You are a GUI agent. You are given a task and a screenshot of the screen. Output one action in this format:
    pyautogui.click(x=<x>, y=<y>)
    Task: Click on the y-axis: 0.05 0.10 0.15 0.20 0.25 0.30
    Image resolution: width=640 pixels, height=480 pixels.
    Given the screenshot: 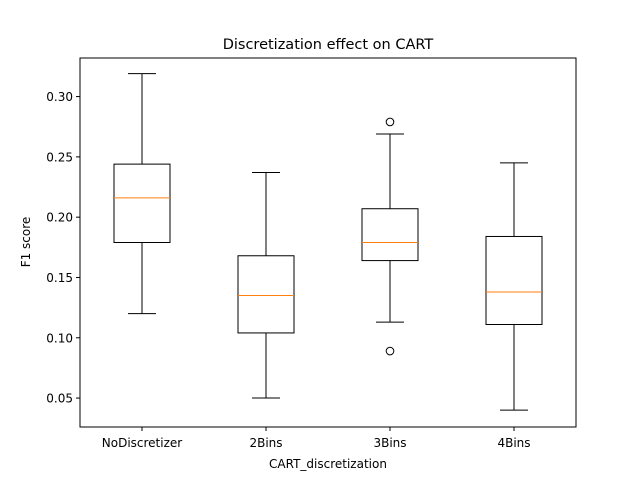 What is the action you would take?
    pyautogui.click(x=63, y=248)
    